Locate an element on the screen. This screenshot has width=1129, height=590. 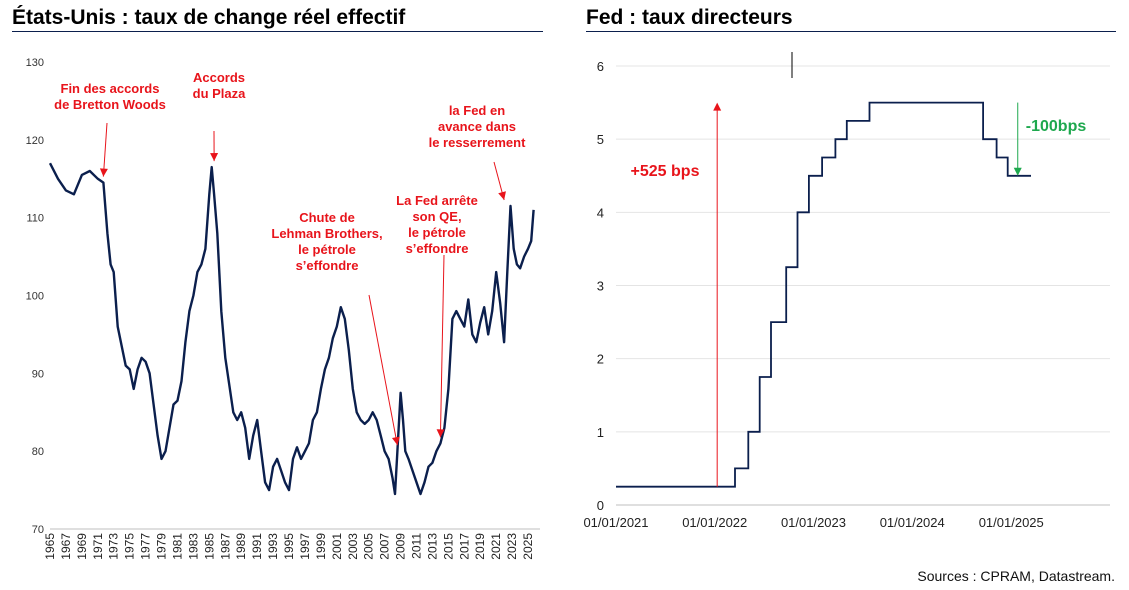
left-y-tick-label: 70 is located at coordinates (38, 530).